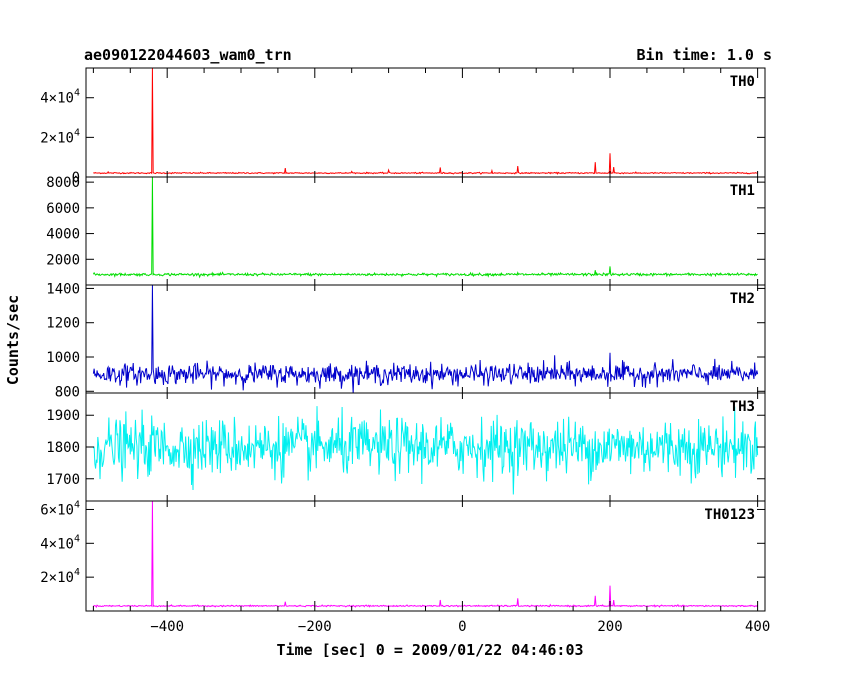 The image size is (850, 680). I want to click on y-tick-label: 1700, so click(63, 480).